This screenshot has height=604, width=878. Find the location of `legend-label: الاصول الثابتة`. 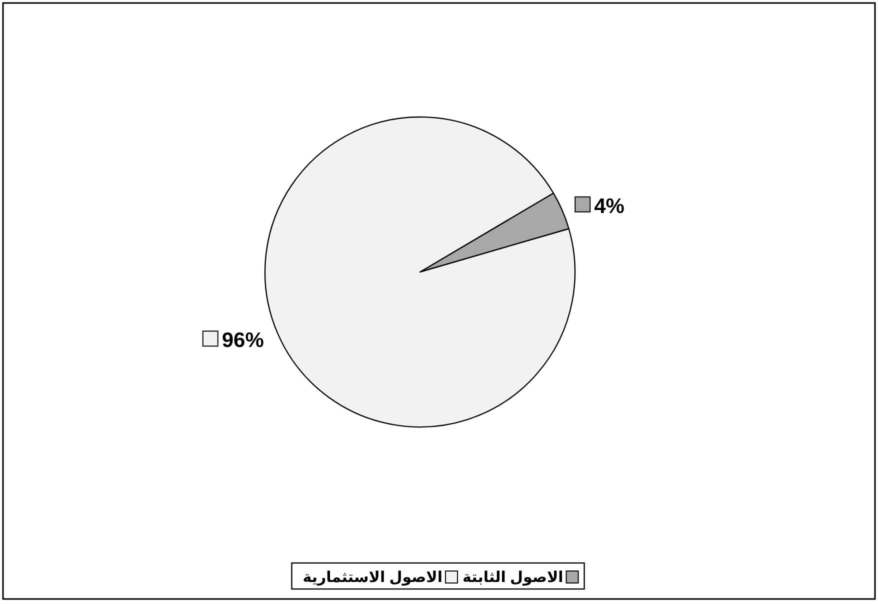

legend-label: الاصول الثابتة is located at coordinates (513, 577).